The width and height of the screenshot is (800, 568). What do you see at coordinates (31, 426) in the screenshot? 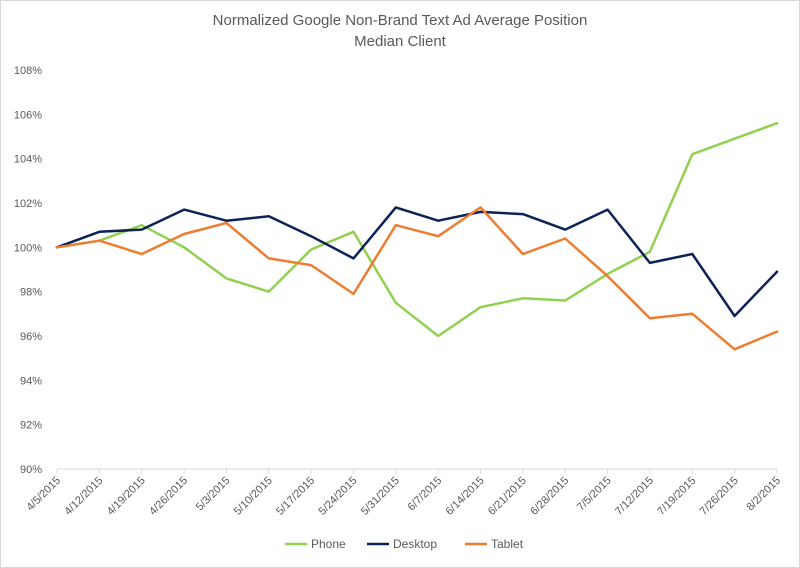
I see `y-tick-label: 92%` at bounding box center [31, 426].